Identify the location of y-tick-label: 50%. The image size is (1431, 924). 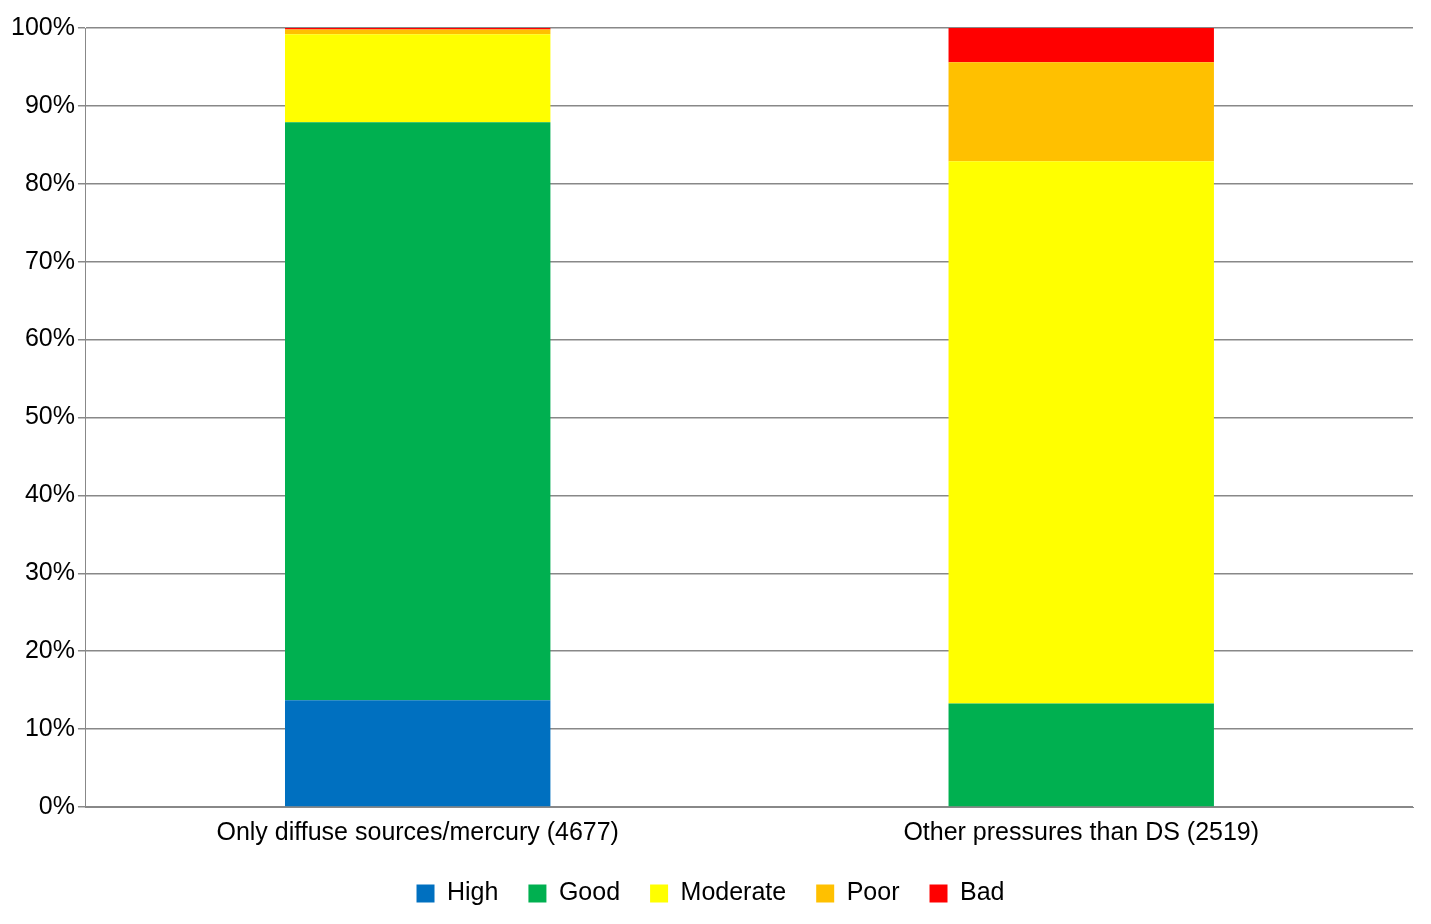
(49, 415).